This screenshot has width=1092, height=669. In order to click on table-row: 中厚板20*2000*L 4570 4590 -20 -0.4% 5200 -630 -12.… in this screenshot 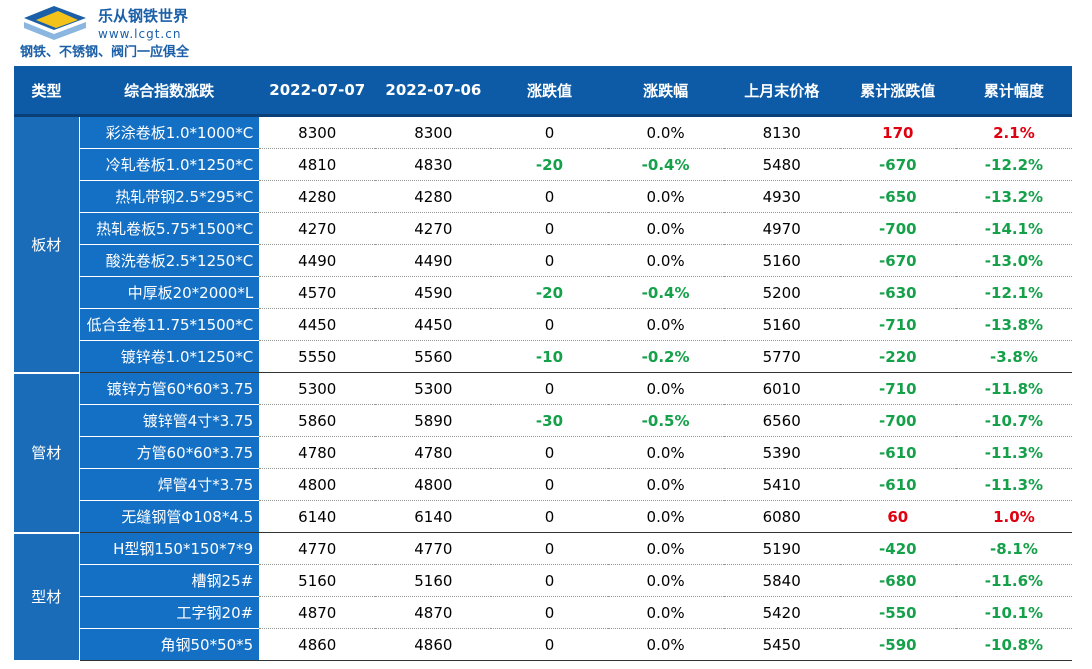, I will do `click(543, 292)`.